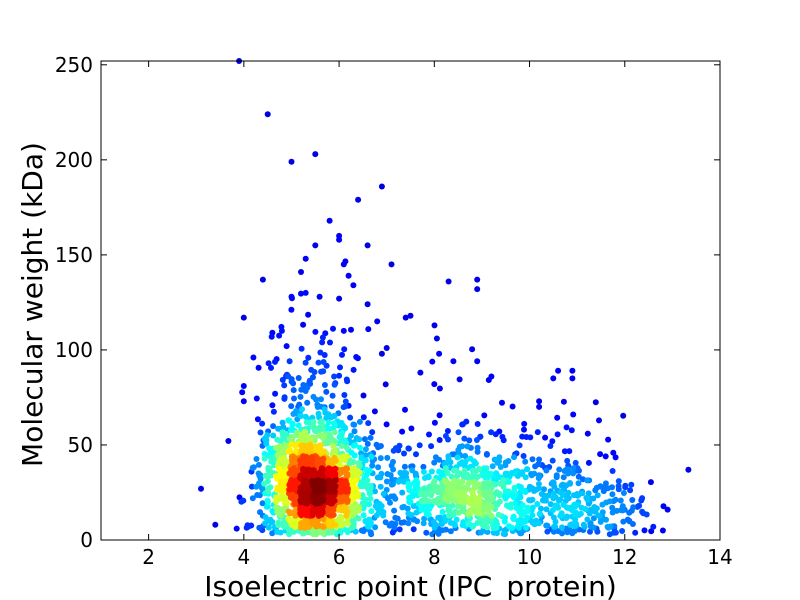  I want to click on y-tick-label: 50, so click(80, 445).